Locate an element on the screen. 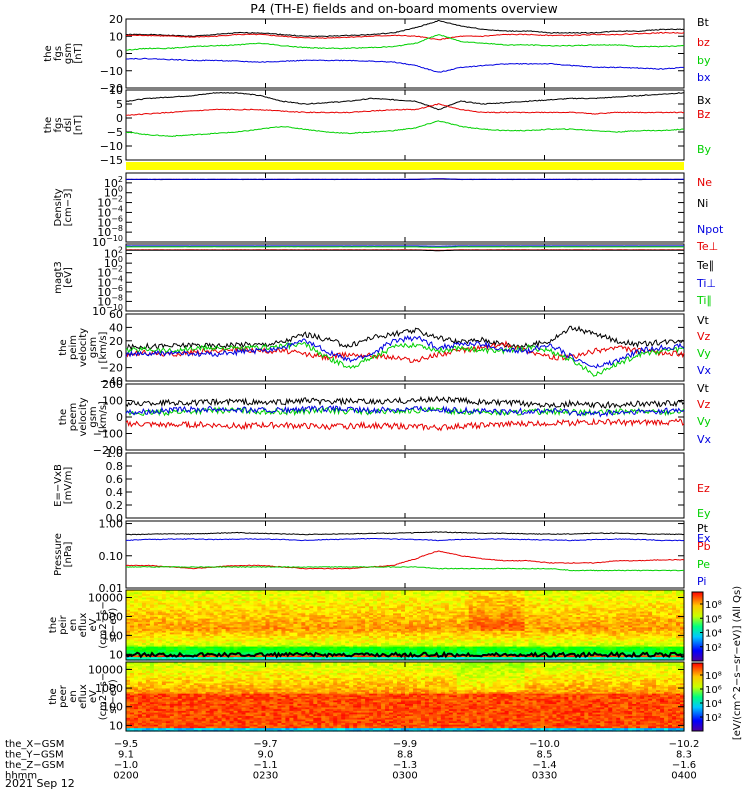 This screenshot has width=750, height=800. y-tick-exponent: 0 is located at coordinates (120, 259).